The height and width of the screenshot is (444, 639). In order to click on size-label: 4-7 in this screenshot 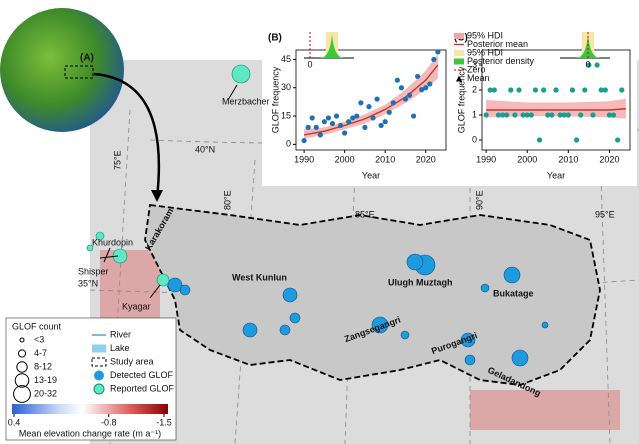, I will do `click(40, 353)`.